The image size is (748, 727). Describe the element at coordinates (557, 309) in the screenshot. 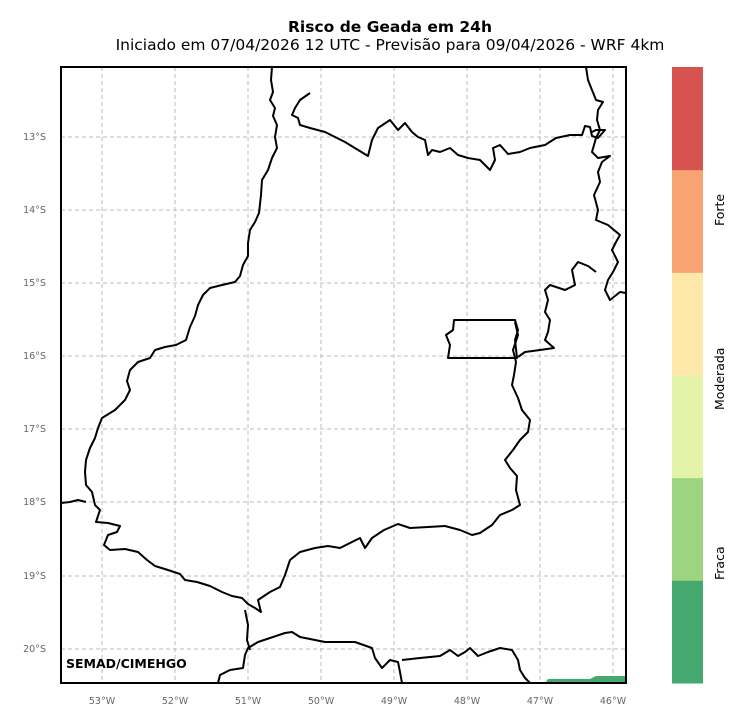

I see `goias-border-southeast` at that location.